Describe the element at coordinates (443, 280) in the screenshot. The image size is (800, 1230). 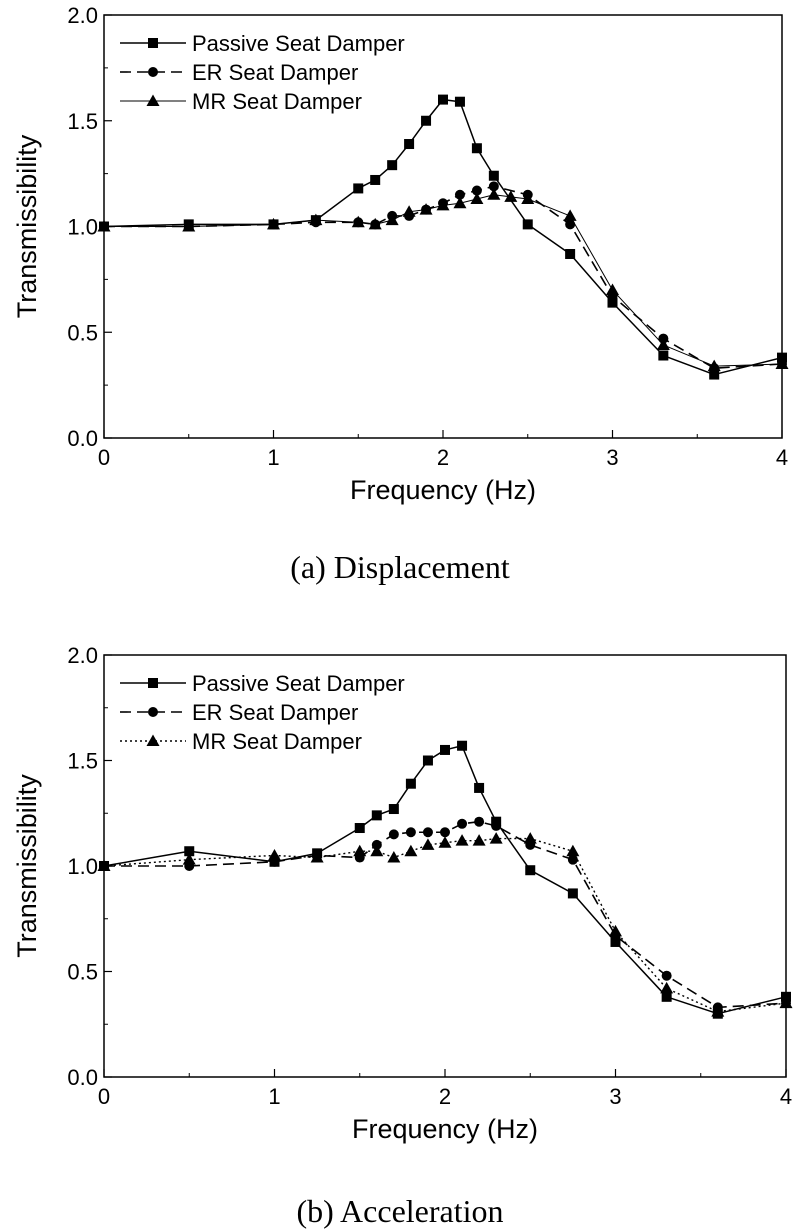
I see `series-line` at that location.